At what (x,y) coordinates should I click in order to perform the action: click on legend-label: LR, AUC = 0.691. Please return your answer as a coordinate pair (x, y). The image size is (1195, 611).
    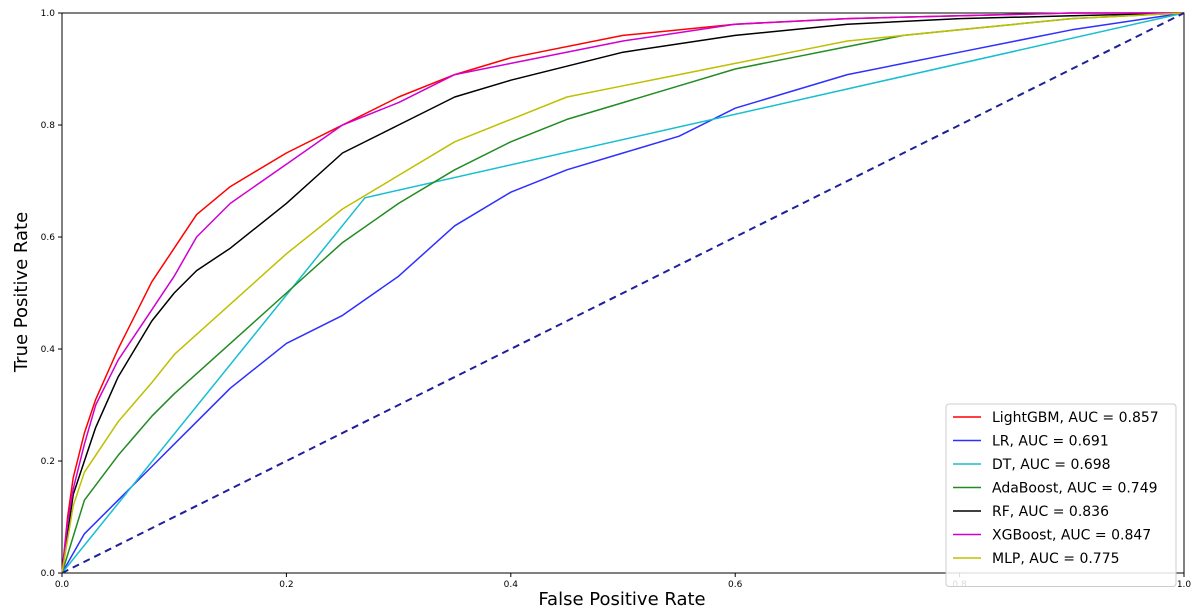
    Looking at the image, I should click on (1050, 442).